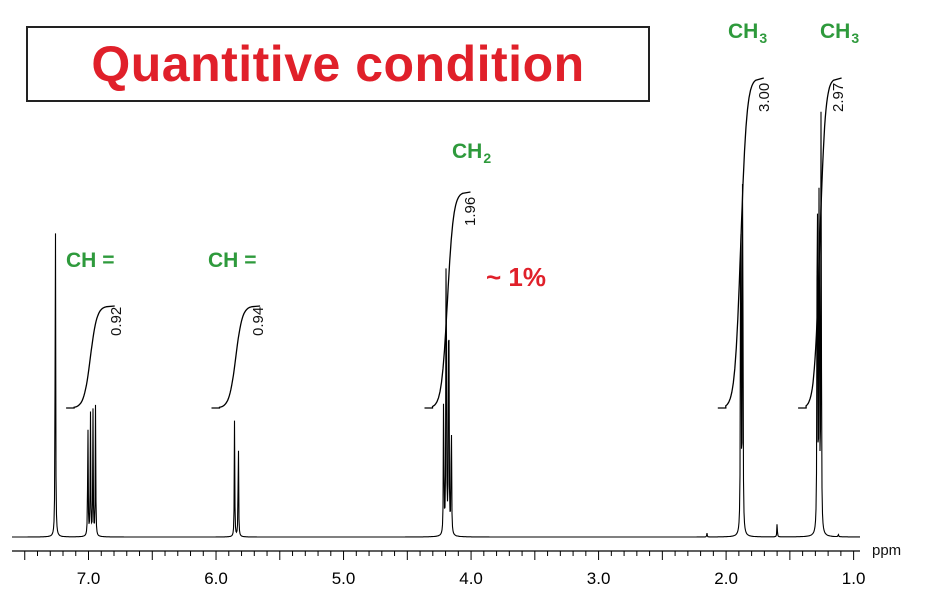  I want to click on group-label-ch-vinyl-1: CH =, so click(90, 261).